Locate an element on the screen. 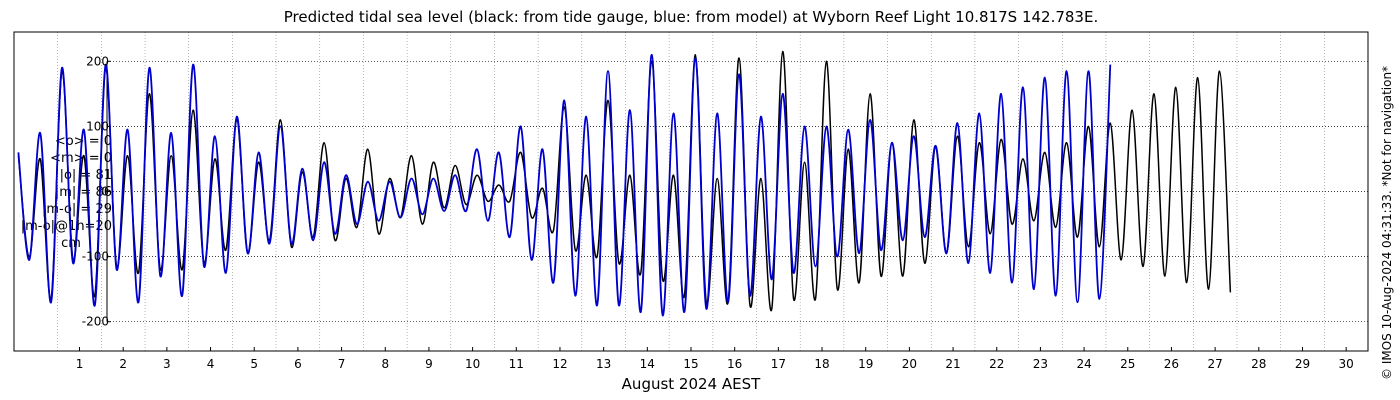 The image size is (1400, 400). x-tick-label: 28 is located at coordinates (1258, 364).